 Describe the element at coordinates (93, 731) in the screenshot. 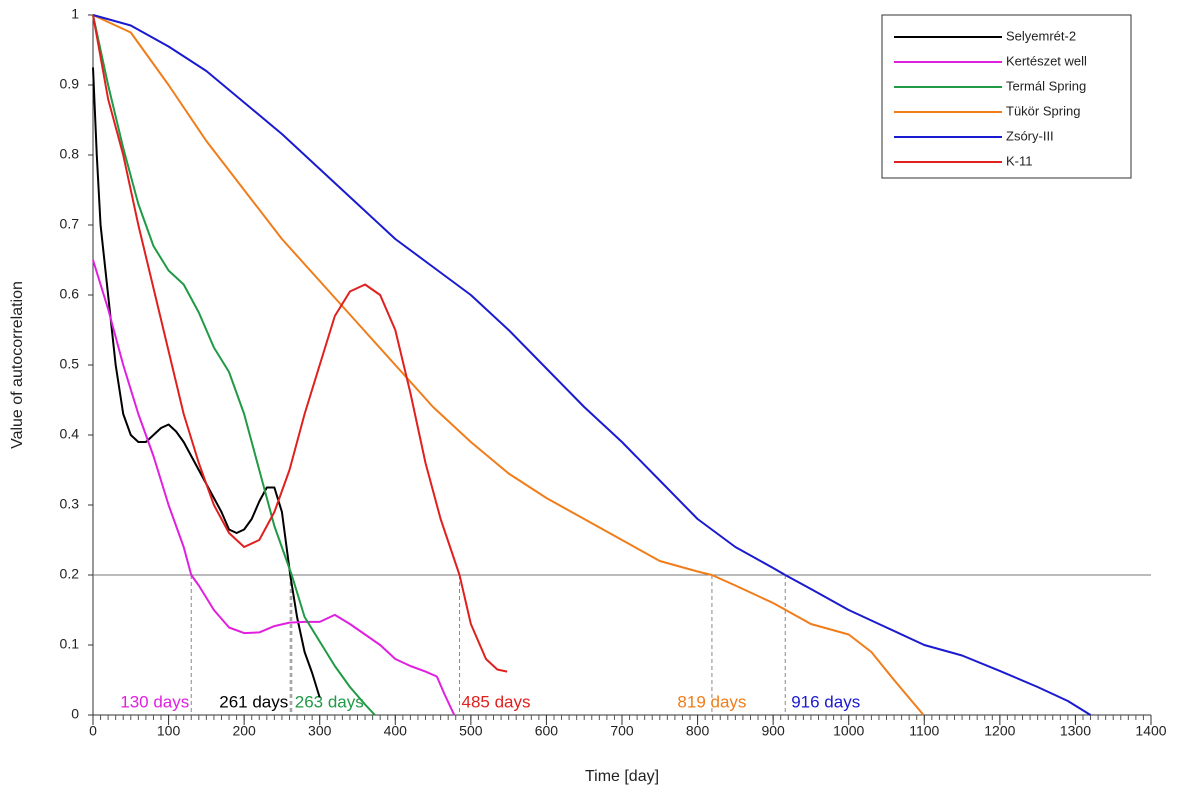

I see `x-tick-label: 0` at that location.